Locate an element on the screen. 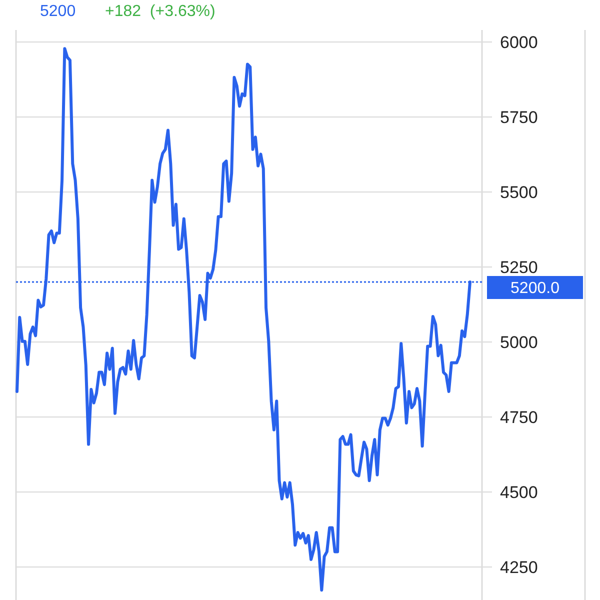 This screenshot has height=600, width=600. y-tick-label: 4500 is located at coordinates (519, 492).